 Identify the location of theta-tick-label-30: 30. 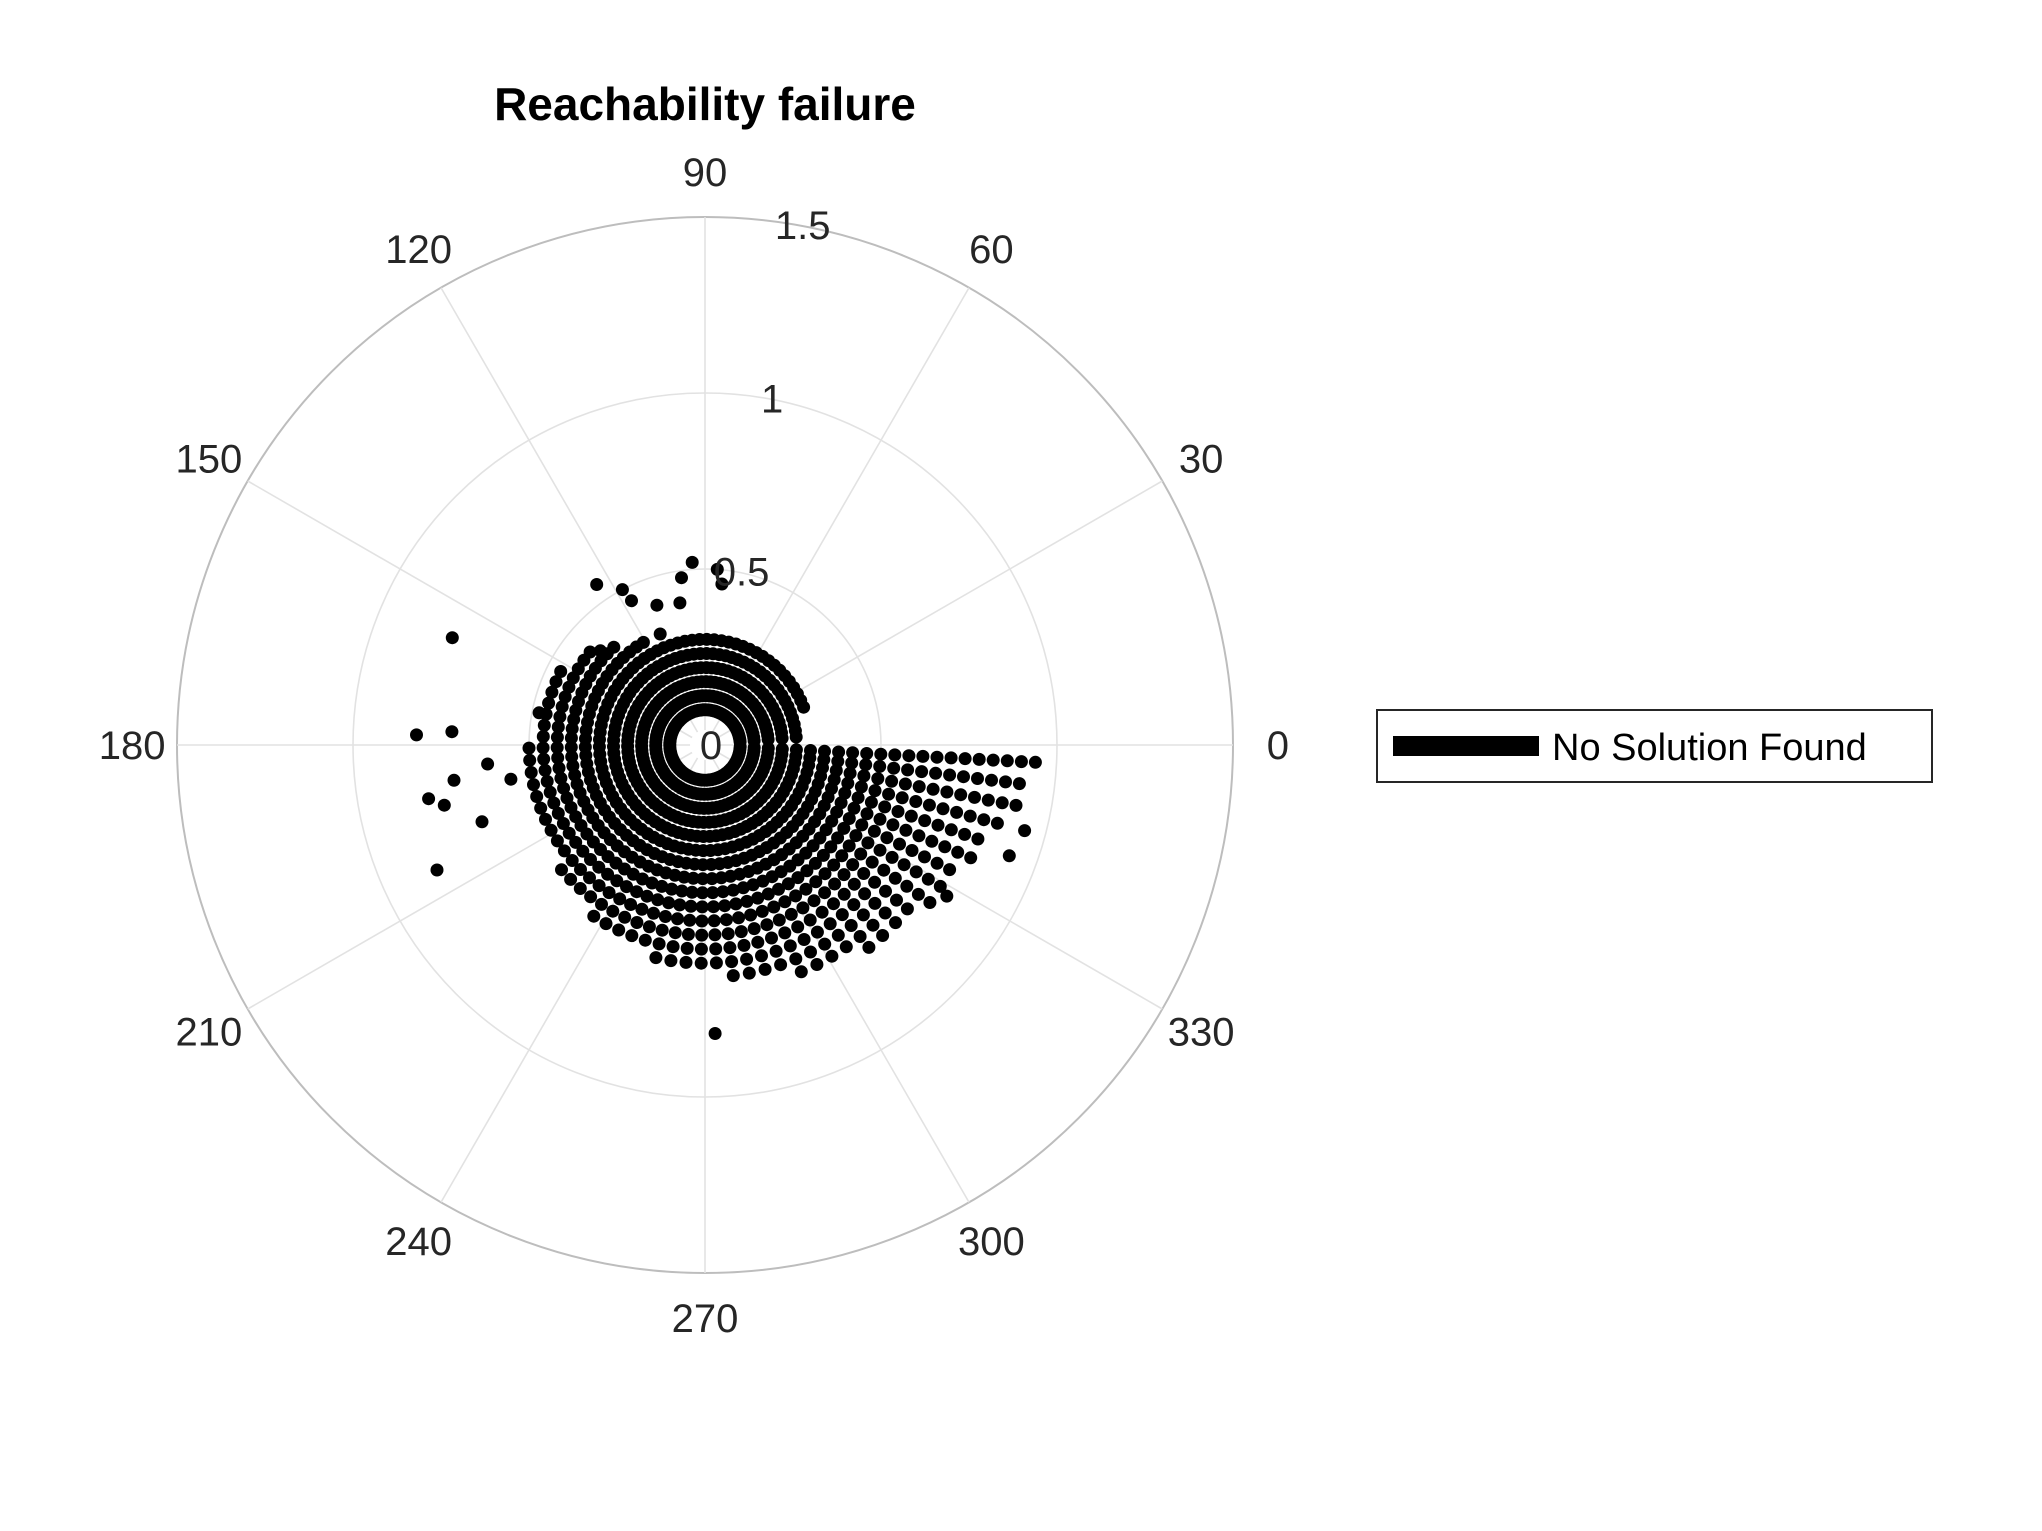
(1201, 460).